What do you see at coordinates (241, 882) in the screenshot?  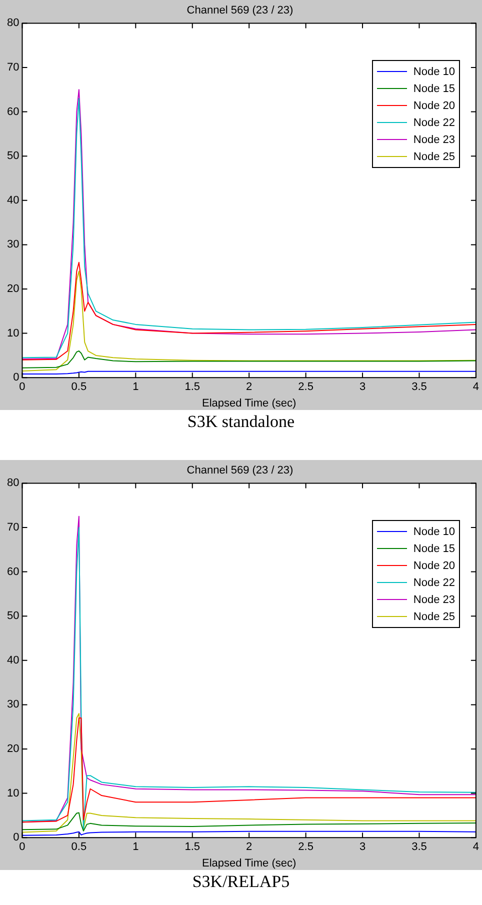 I see `text: S3K/RELAP5` at bounding box center [241, 882].